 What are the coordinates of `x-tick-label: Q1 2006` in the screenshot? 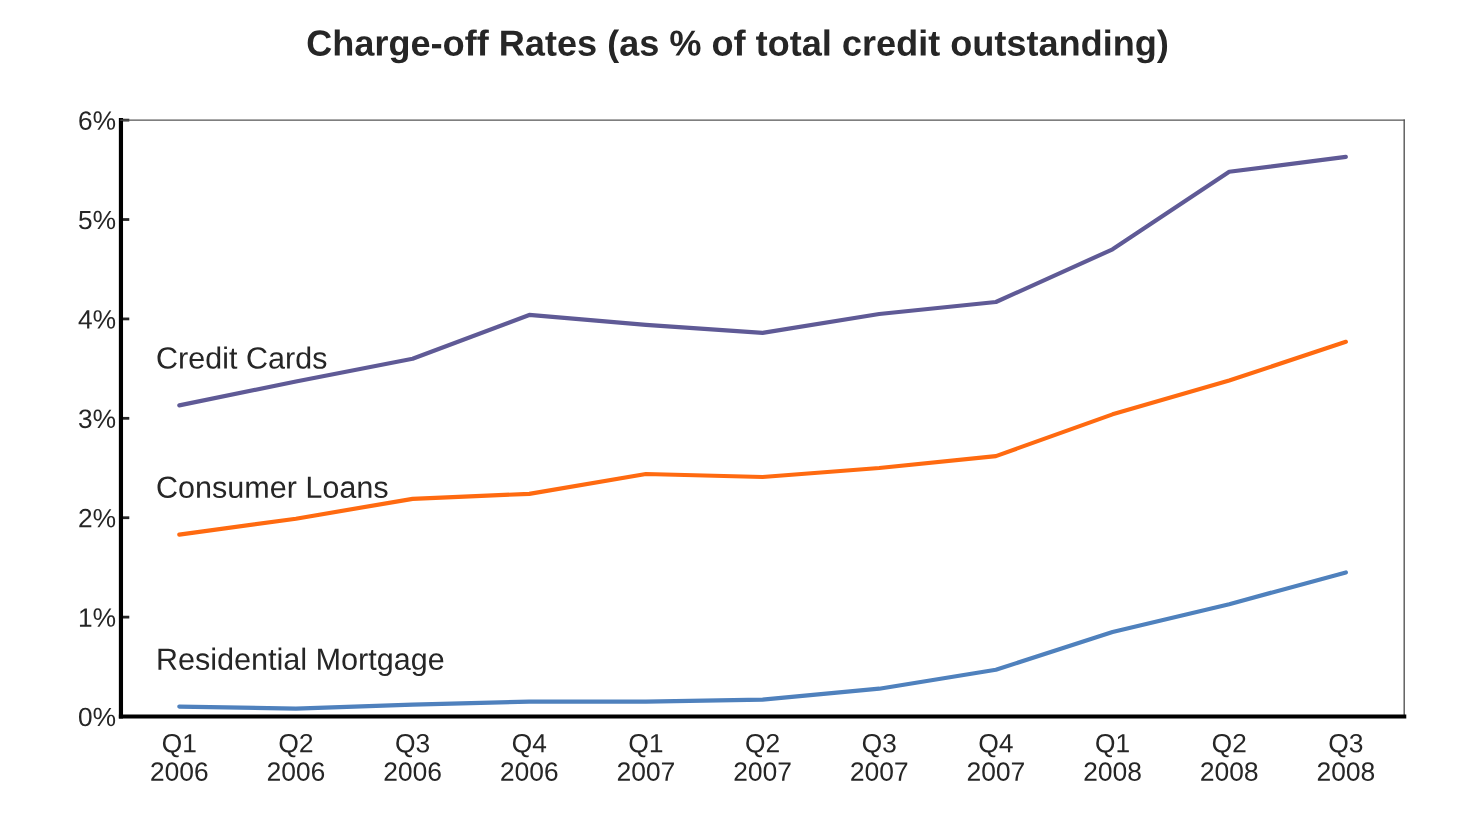 It's located at (179, 757).